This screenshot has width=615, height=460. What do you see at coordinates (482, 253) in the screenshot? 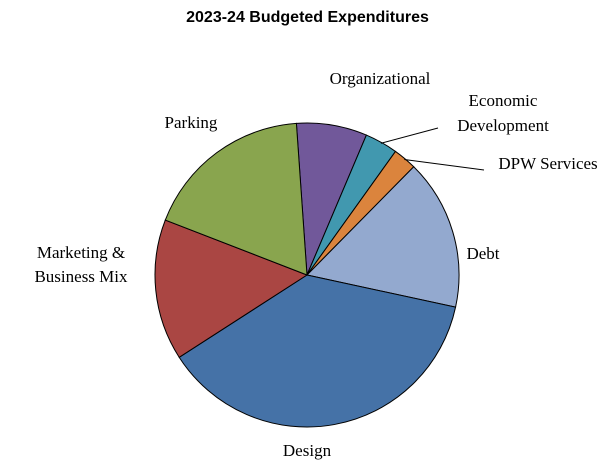
I see `slice-label: Debt` at bounding box center [482, 253].